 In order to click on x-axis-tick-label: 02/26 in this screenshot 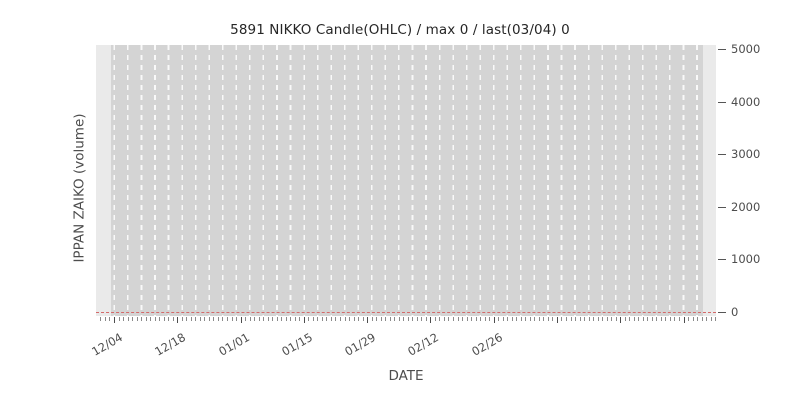, I will do `click(486, 344)`.